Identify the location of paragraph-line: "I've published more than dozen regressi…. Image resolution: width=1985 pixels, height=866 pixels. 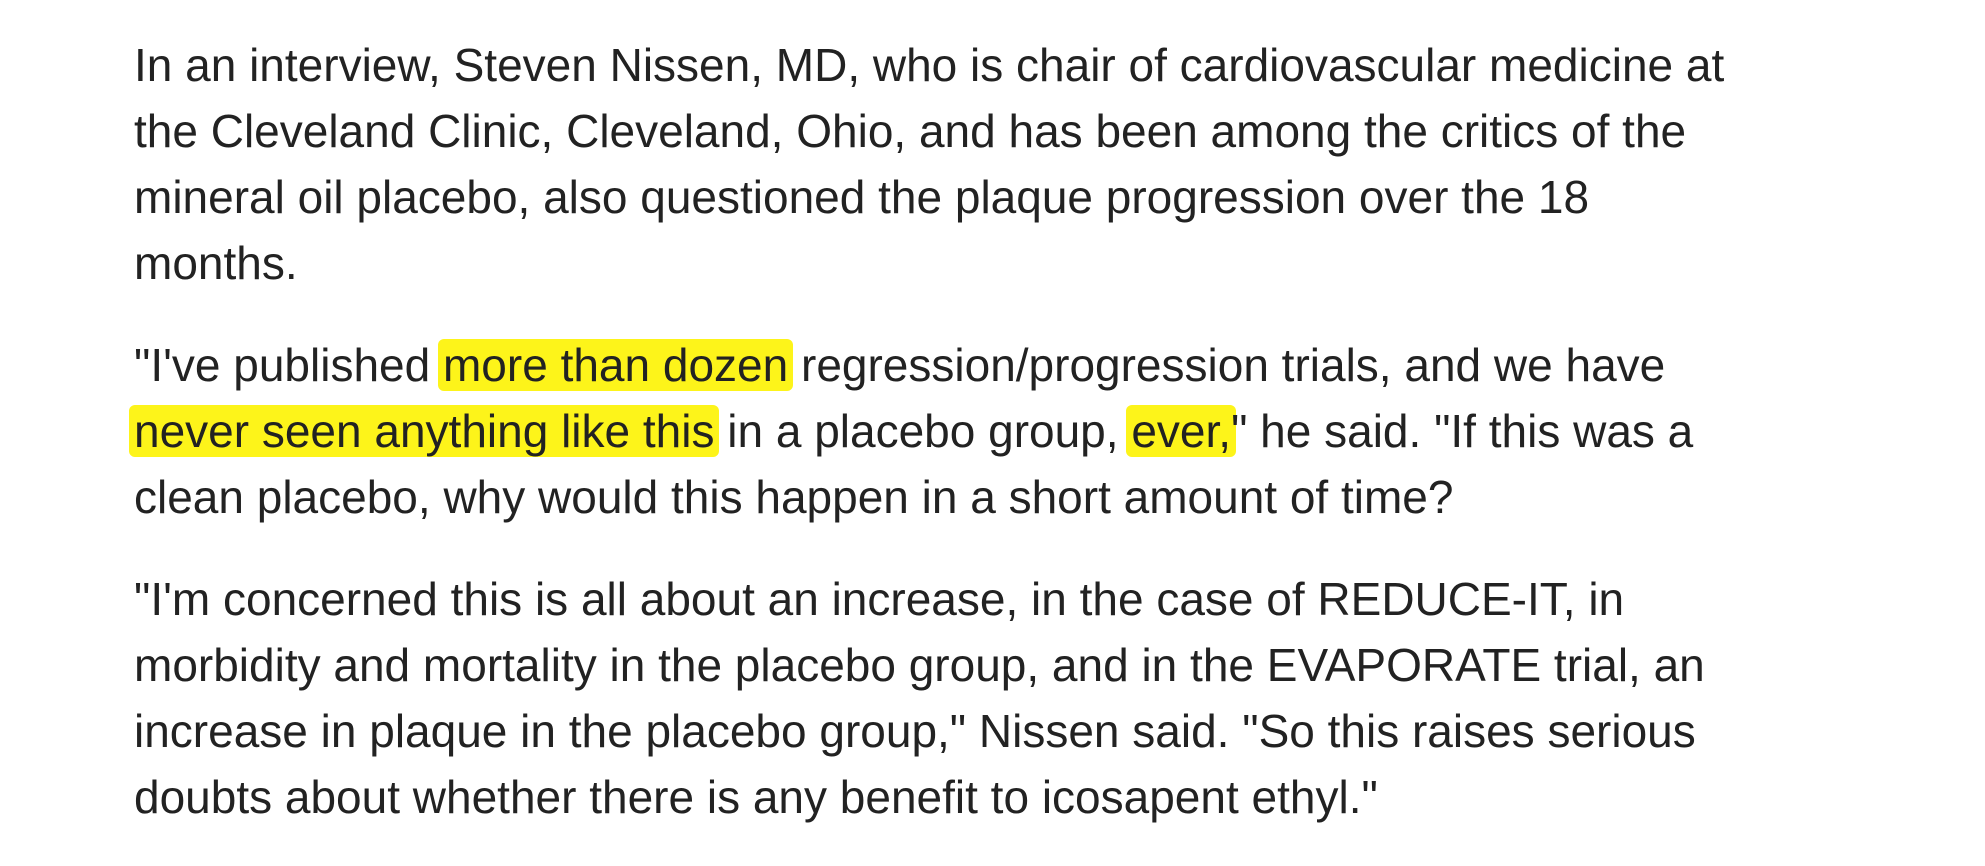
(1014, 365).